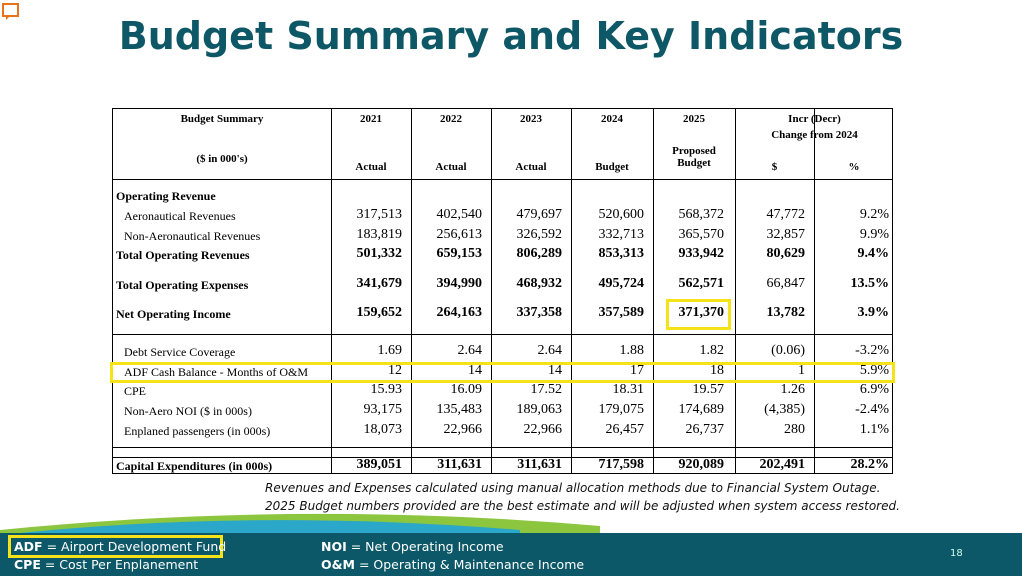  Describe the element at coordinates (379, 283) in the screenshot. I see `cell-value: 341,679` at that location.